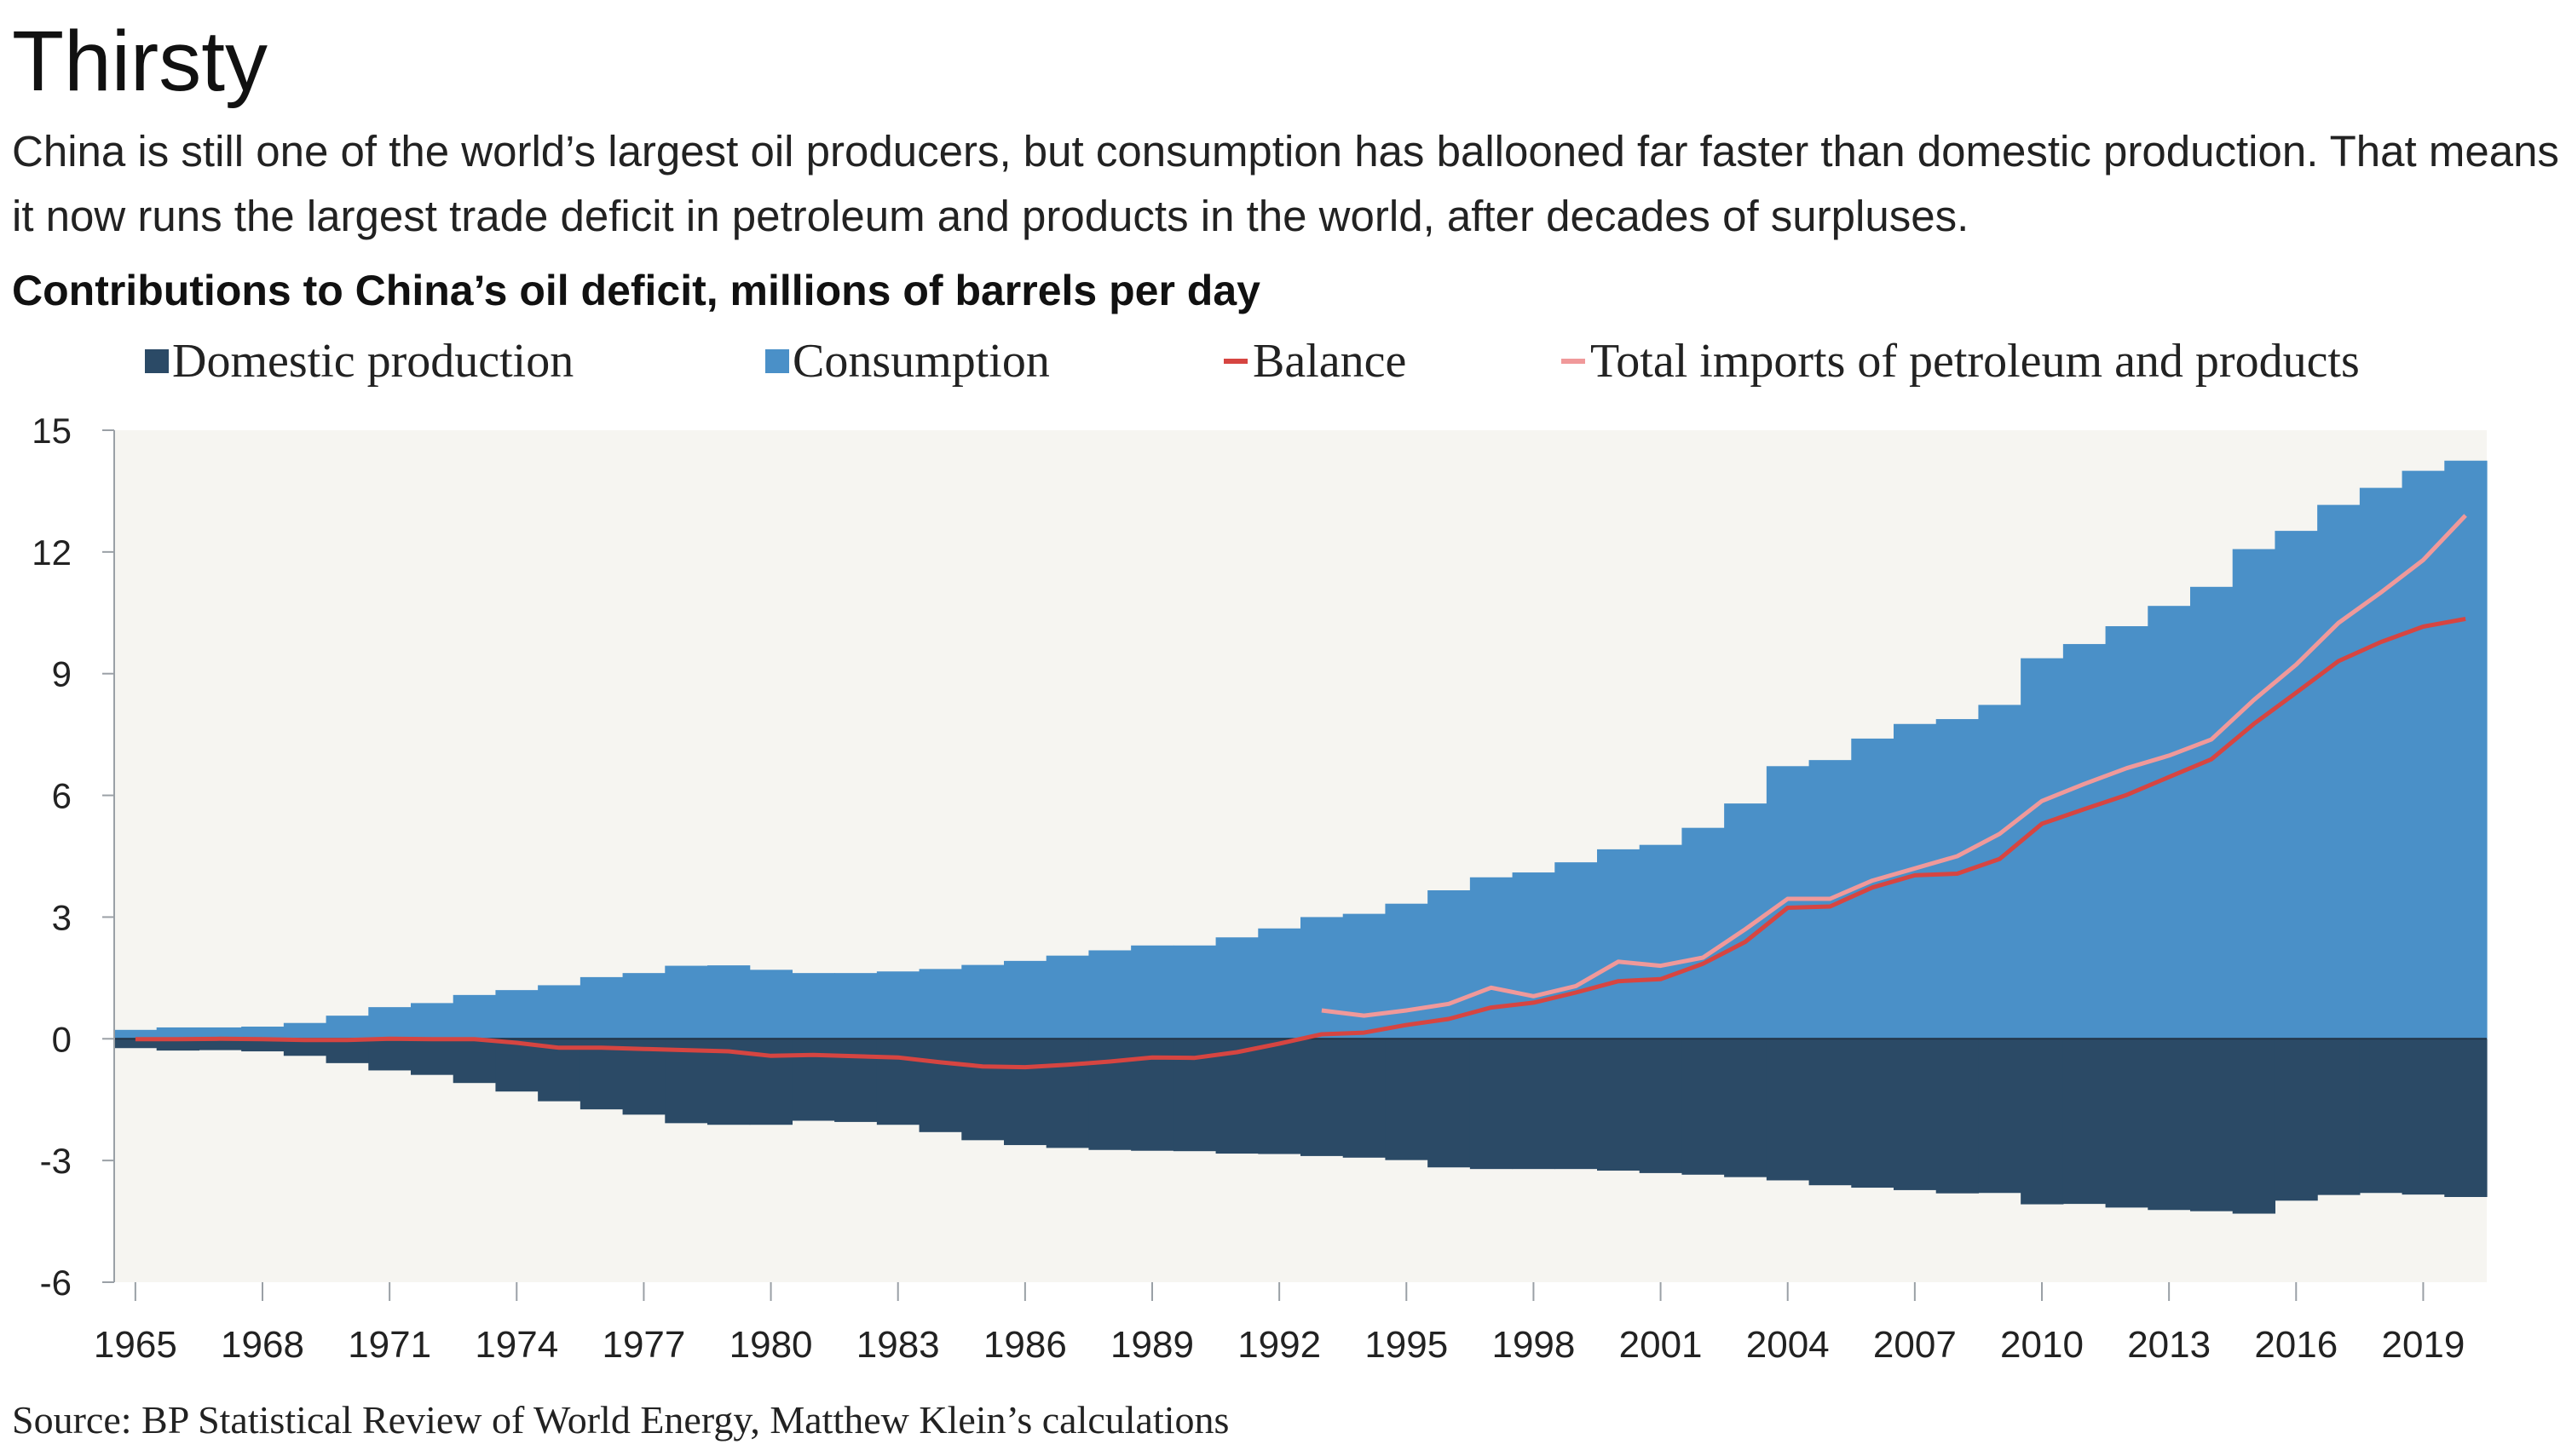  What do you see at coordinates (389, 1345) in the screenshot?
I see `x-tick-label: 1971` at bounding box center [389, 1345].